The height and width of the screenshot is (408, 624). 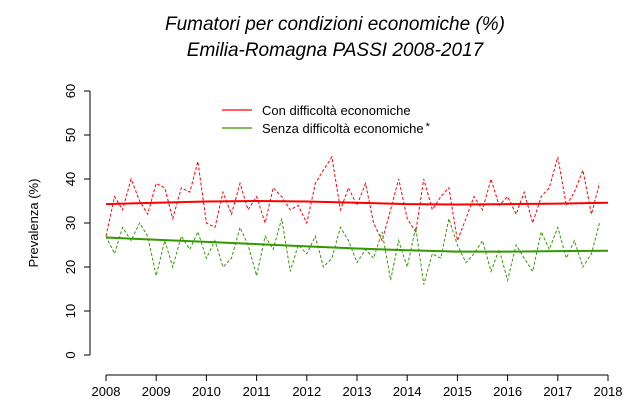 I want to click on x-tick-label: 2016, so click(x=507, y=391).